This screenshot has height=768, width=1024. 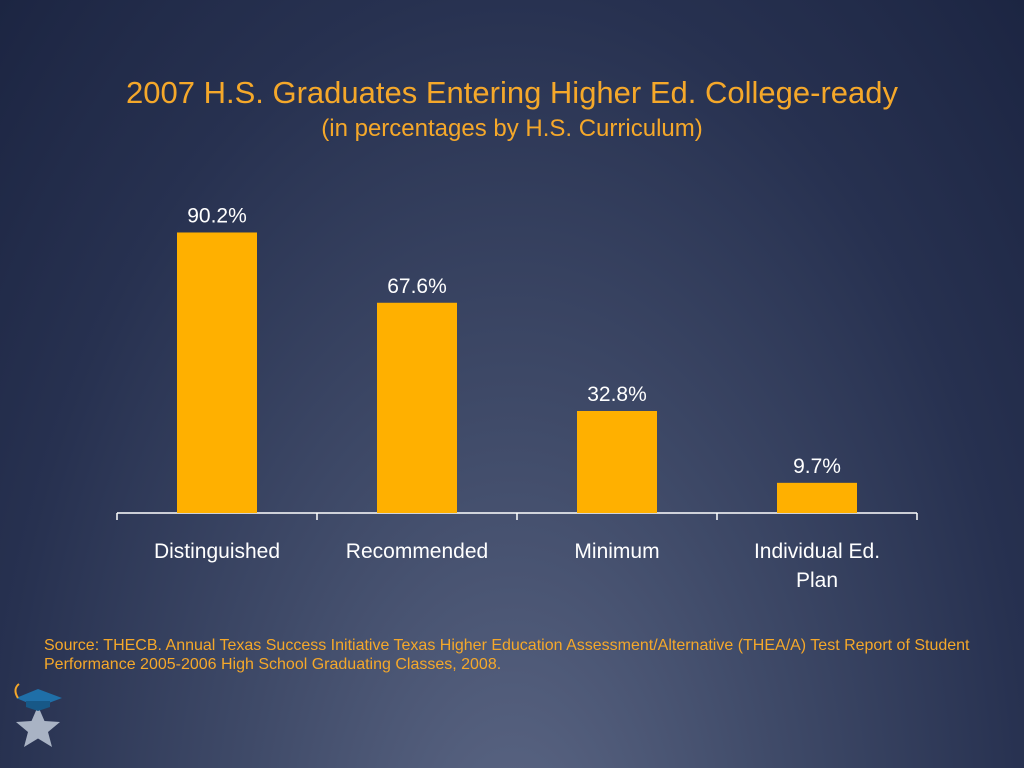 What do you see at coordinates (17, 691) in the screenshot?
I see `tassel-shape` at bounding box center [17, 691].